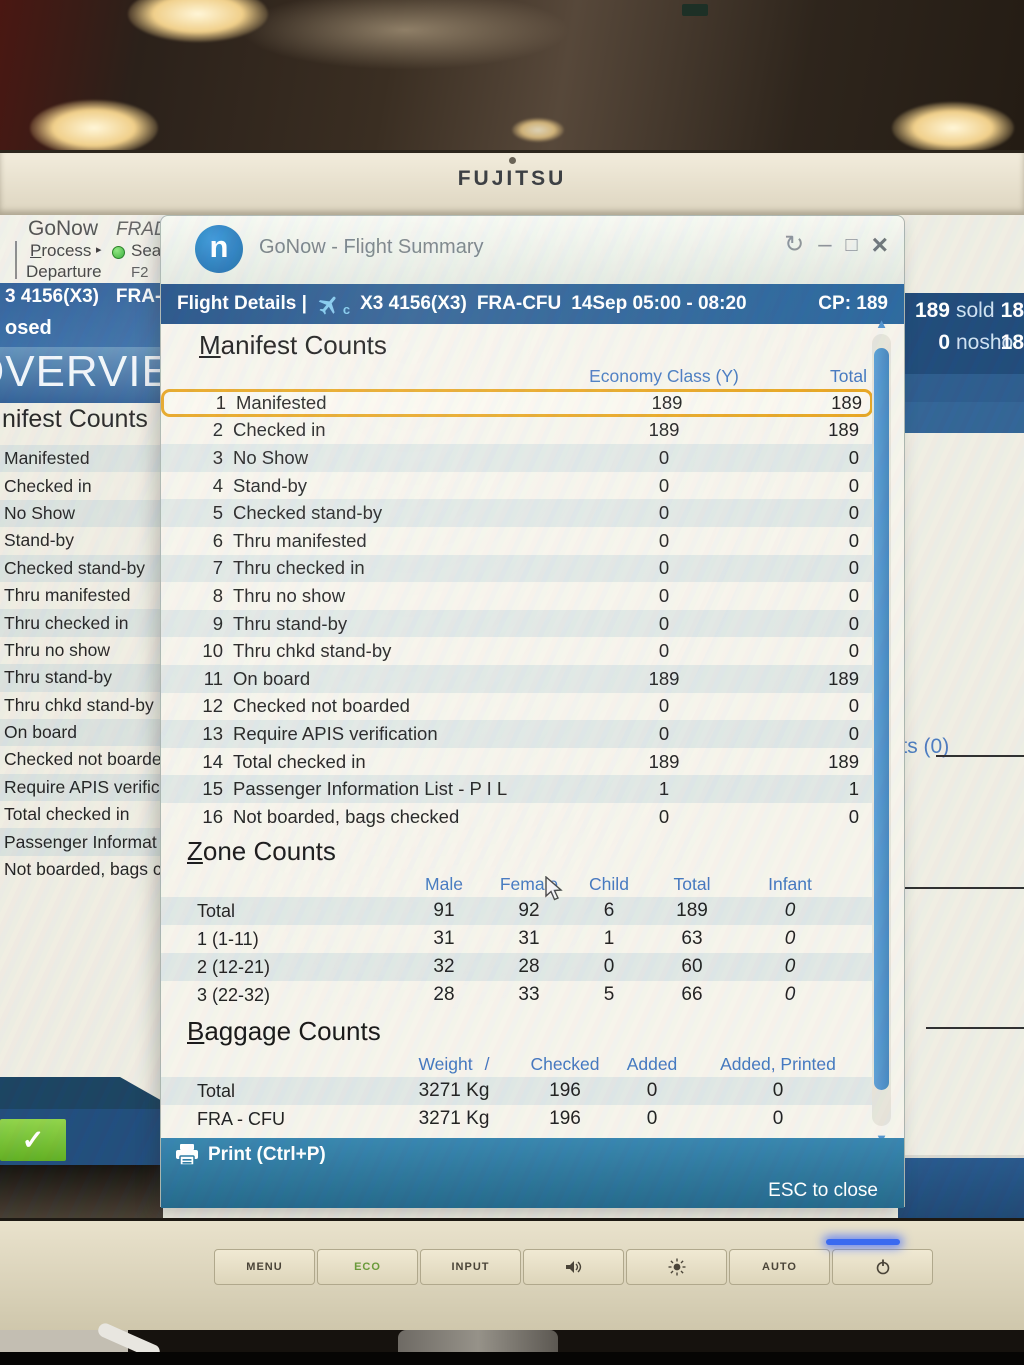 Image resolution: width=1024 pixels, height=1365 pixels. I want to click on app-name: GoNow, so click(63, 228).